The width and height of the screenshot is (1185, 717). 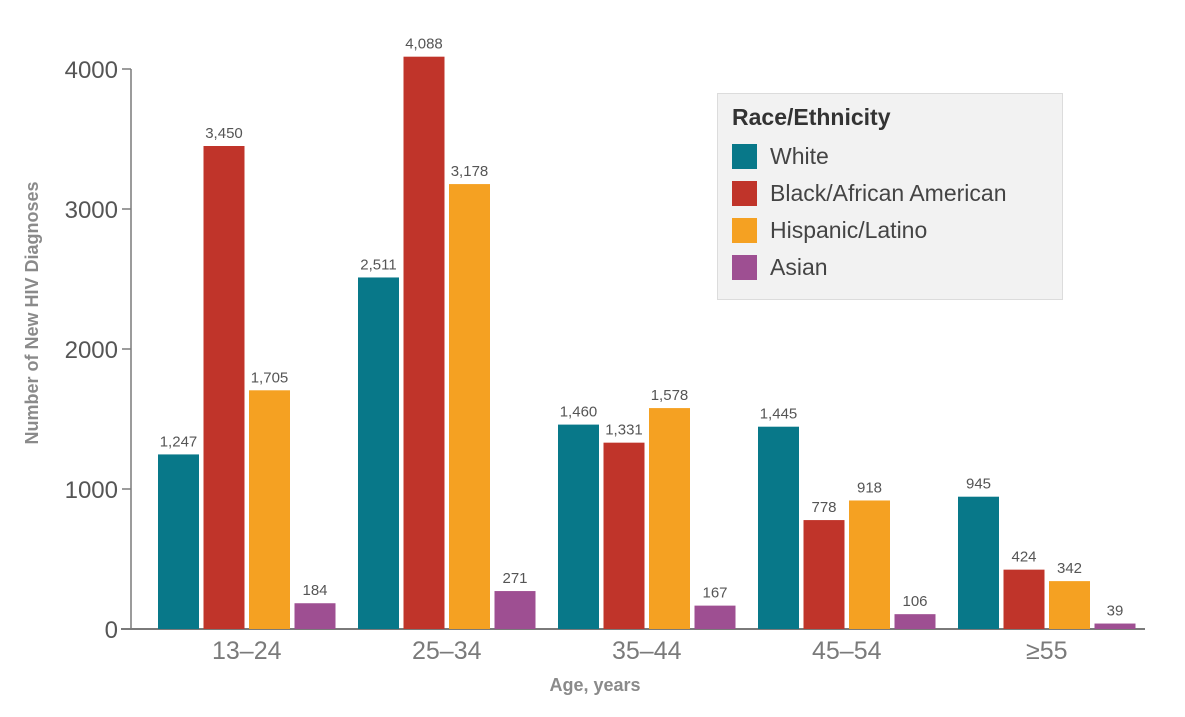 What do you see at coordinates (823, 507) in the screenshot?
I see `bar-value-label: 778` at bounding box center [823, 507].